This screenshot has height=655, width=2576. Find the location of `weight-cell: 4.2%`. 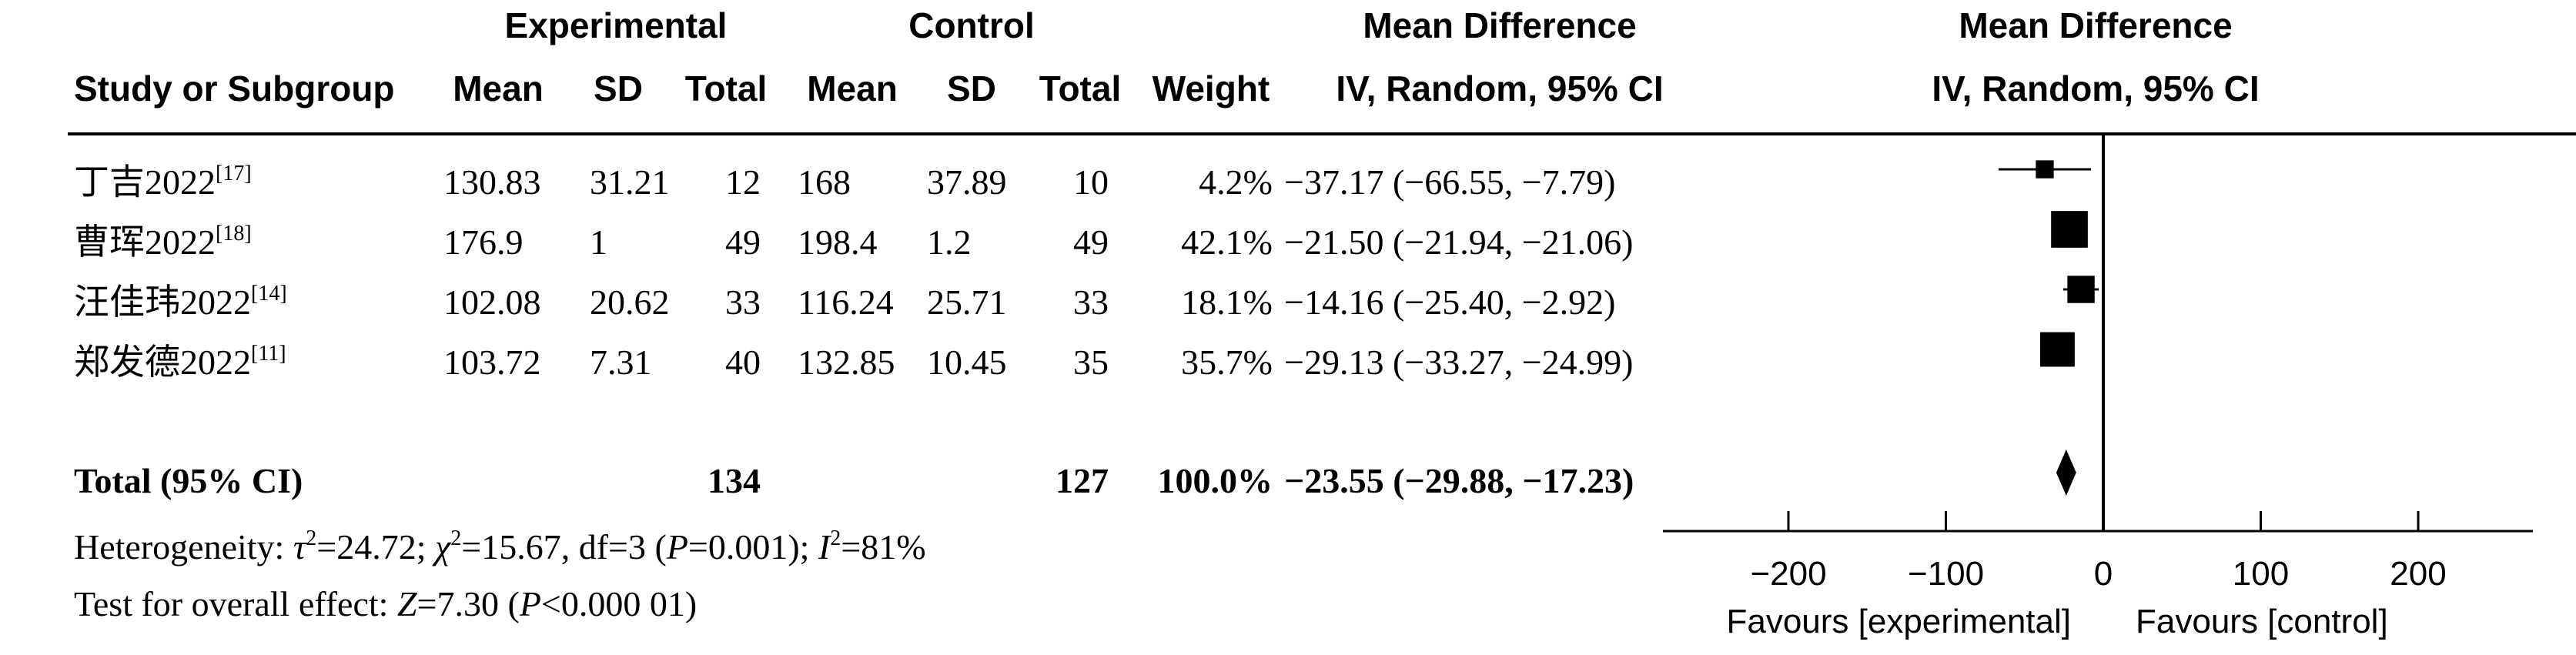

weight-cell: 4.2% is located at coordinates (1236, 182).